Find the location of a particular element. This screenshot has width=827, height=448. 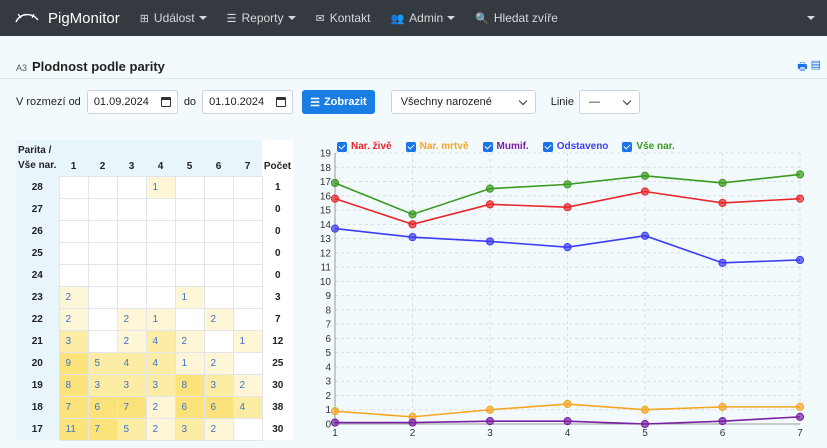

nav-admin: 👥 Admin is located at coordinates (423, 18).